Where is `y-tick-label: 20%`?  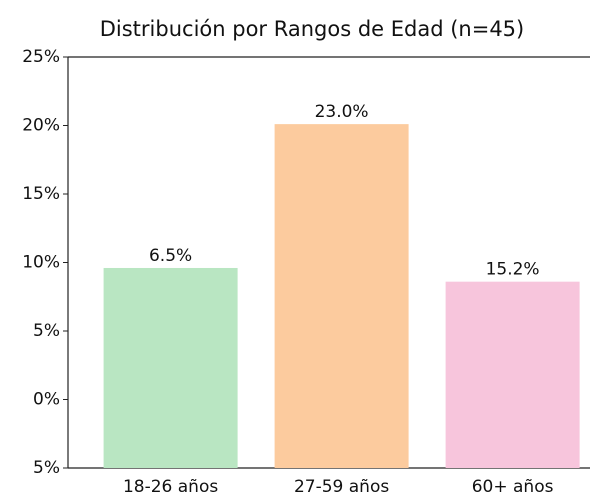
y-tick-label: 20% is located at coordinates (41, 126).